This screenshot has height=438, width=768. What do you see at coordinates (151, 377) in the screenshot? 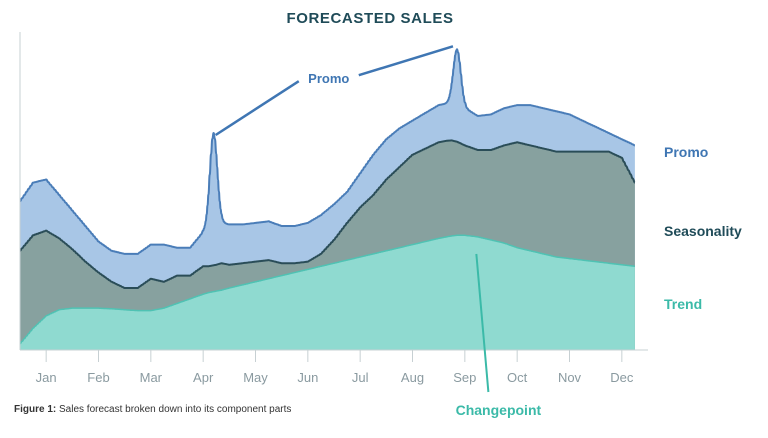
I see `x-tick-label-mar: Mar` at bounding box center [151, 377].